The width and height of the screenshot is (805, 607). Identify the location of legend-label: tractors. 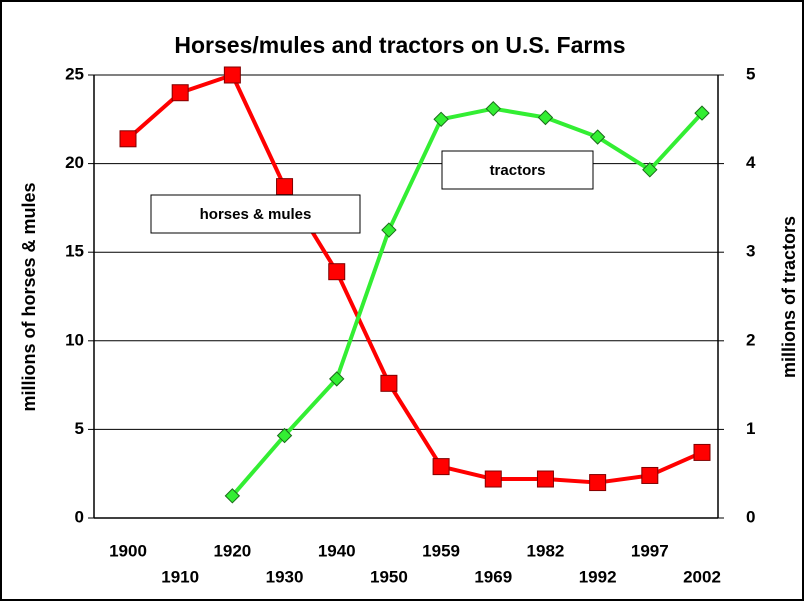
(518, 170).